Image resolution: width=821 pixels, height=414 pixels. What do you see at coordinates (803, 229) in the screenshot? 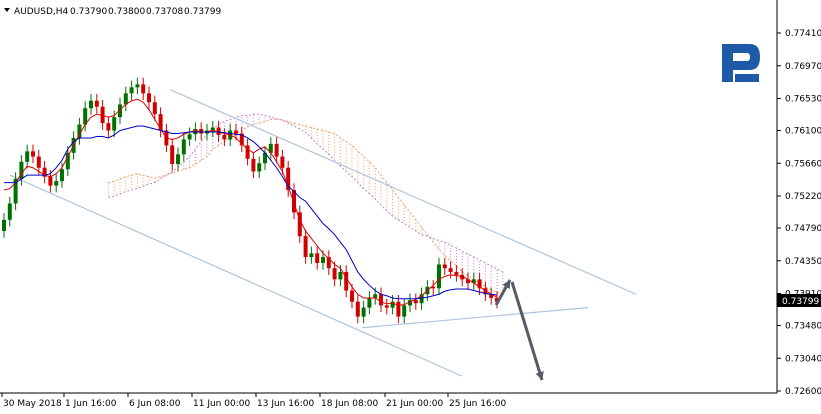
I see `y-tick-label: 0.74790` at bounding box center [803, 229].